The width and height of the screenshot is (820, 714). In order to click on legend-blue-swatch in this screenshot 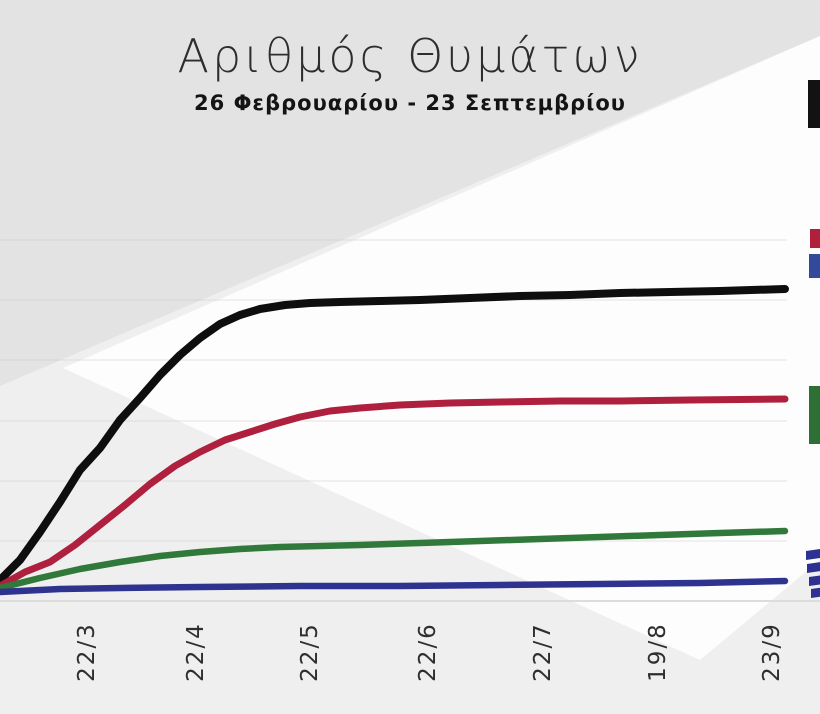, I will do `click(814, 266)`.